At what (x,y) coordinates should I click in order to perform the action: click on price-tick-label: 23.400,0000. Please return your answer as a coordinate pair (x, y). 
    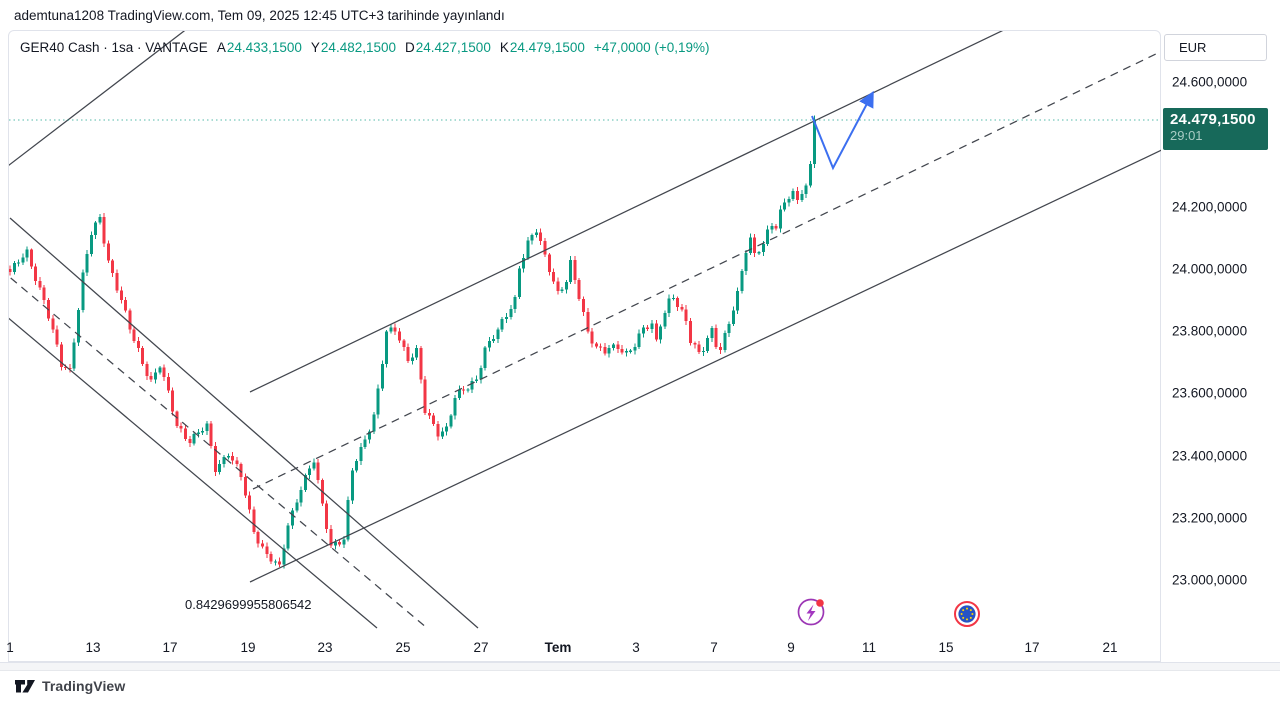
    Looking at the image, I should click on (1210, 455).